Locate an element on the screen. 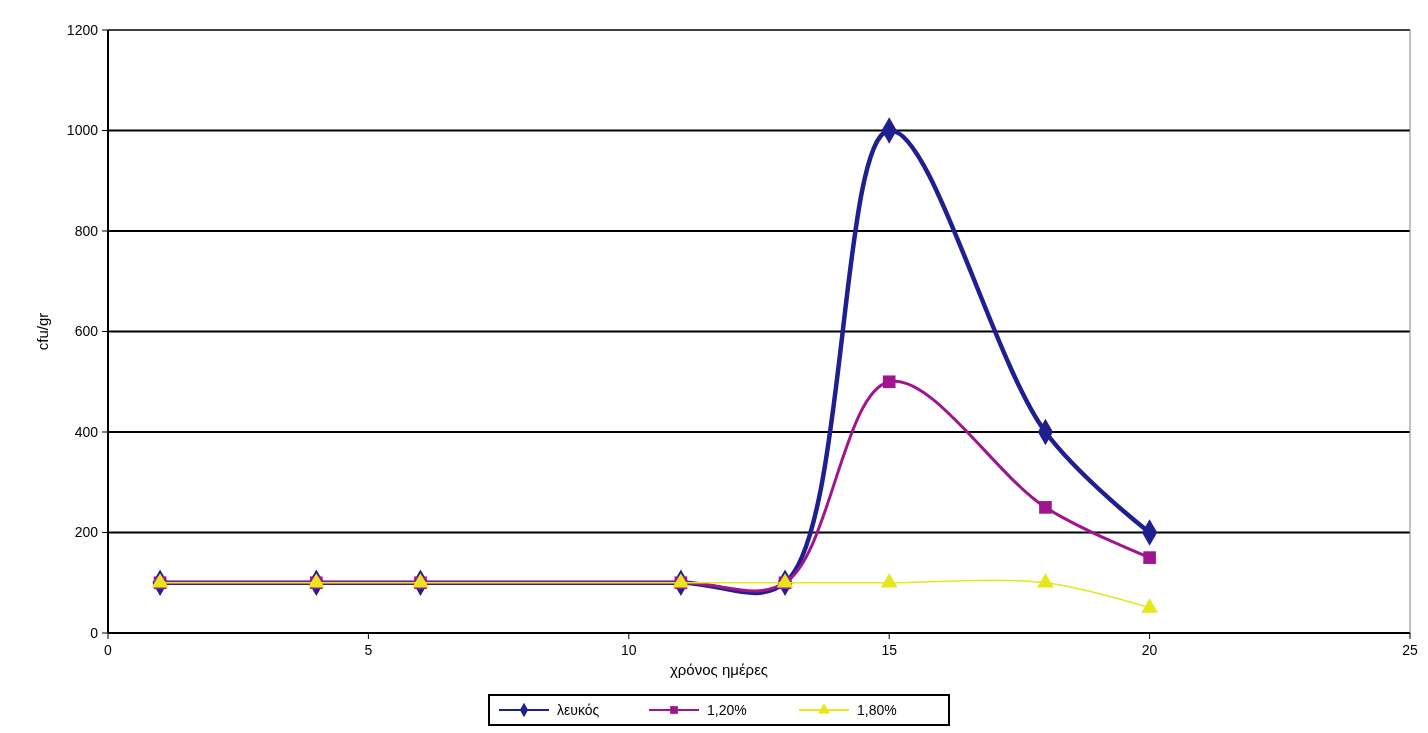 The width and height of the screenshot is (1428, 733). y-tick-label: 400 is located at coordinates (86, 431).